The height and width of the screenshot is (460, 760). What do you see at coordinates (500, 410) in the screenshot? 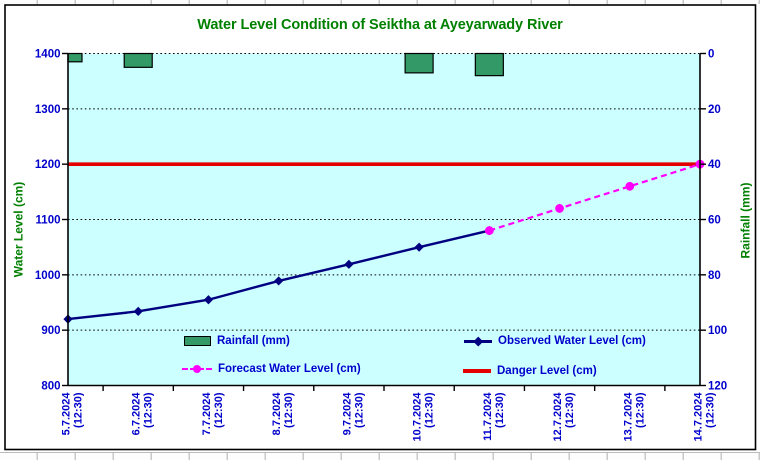
I see `x-label-time-6: (12:30)` at bounding box center [500, 410].